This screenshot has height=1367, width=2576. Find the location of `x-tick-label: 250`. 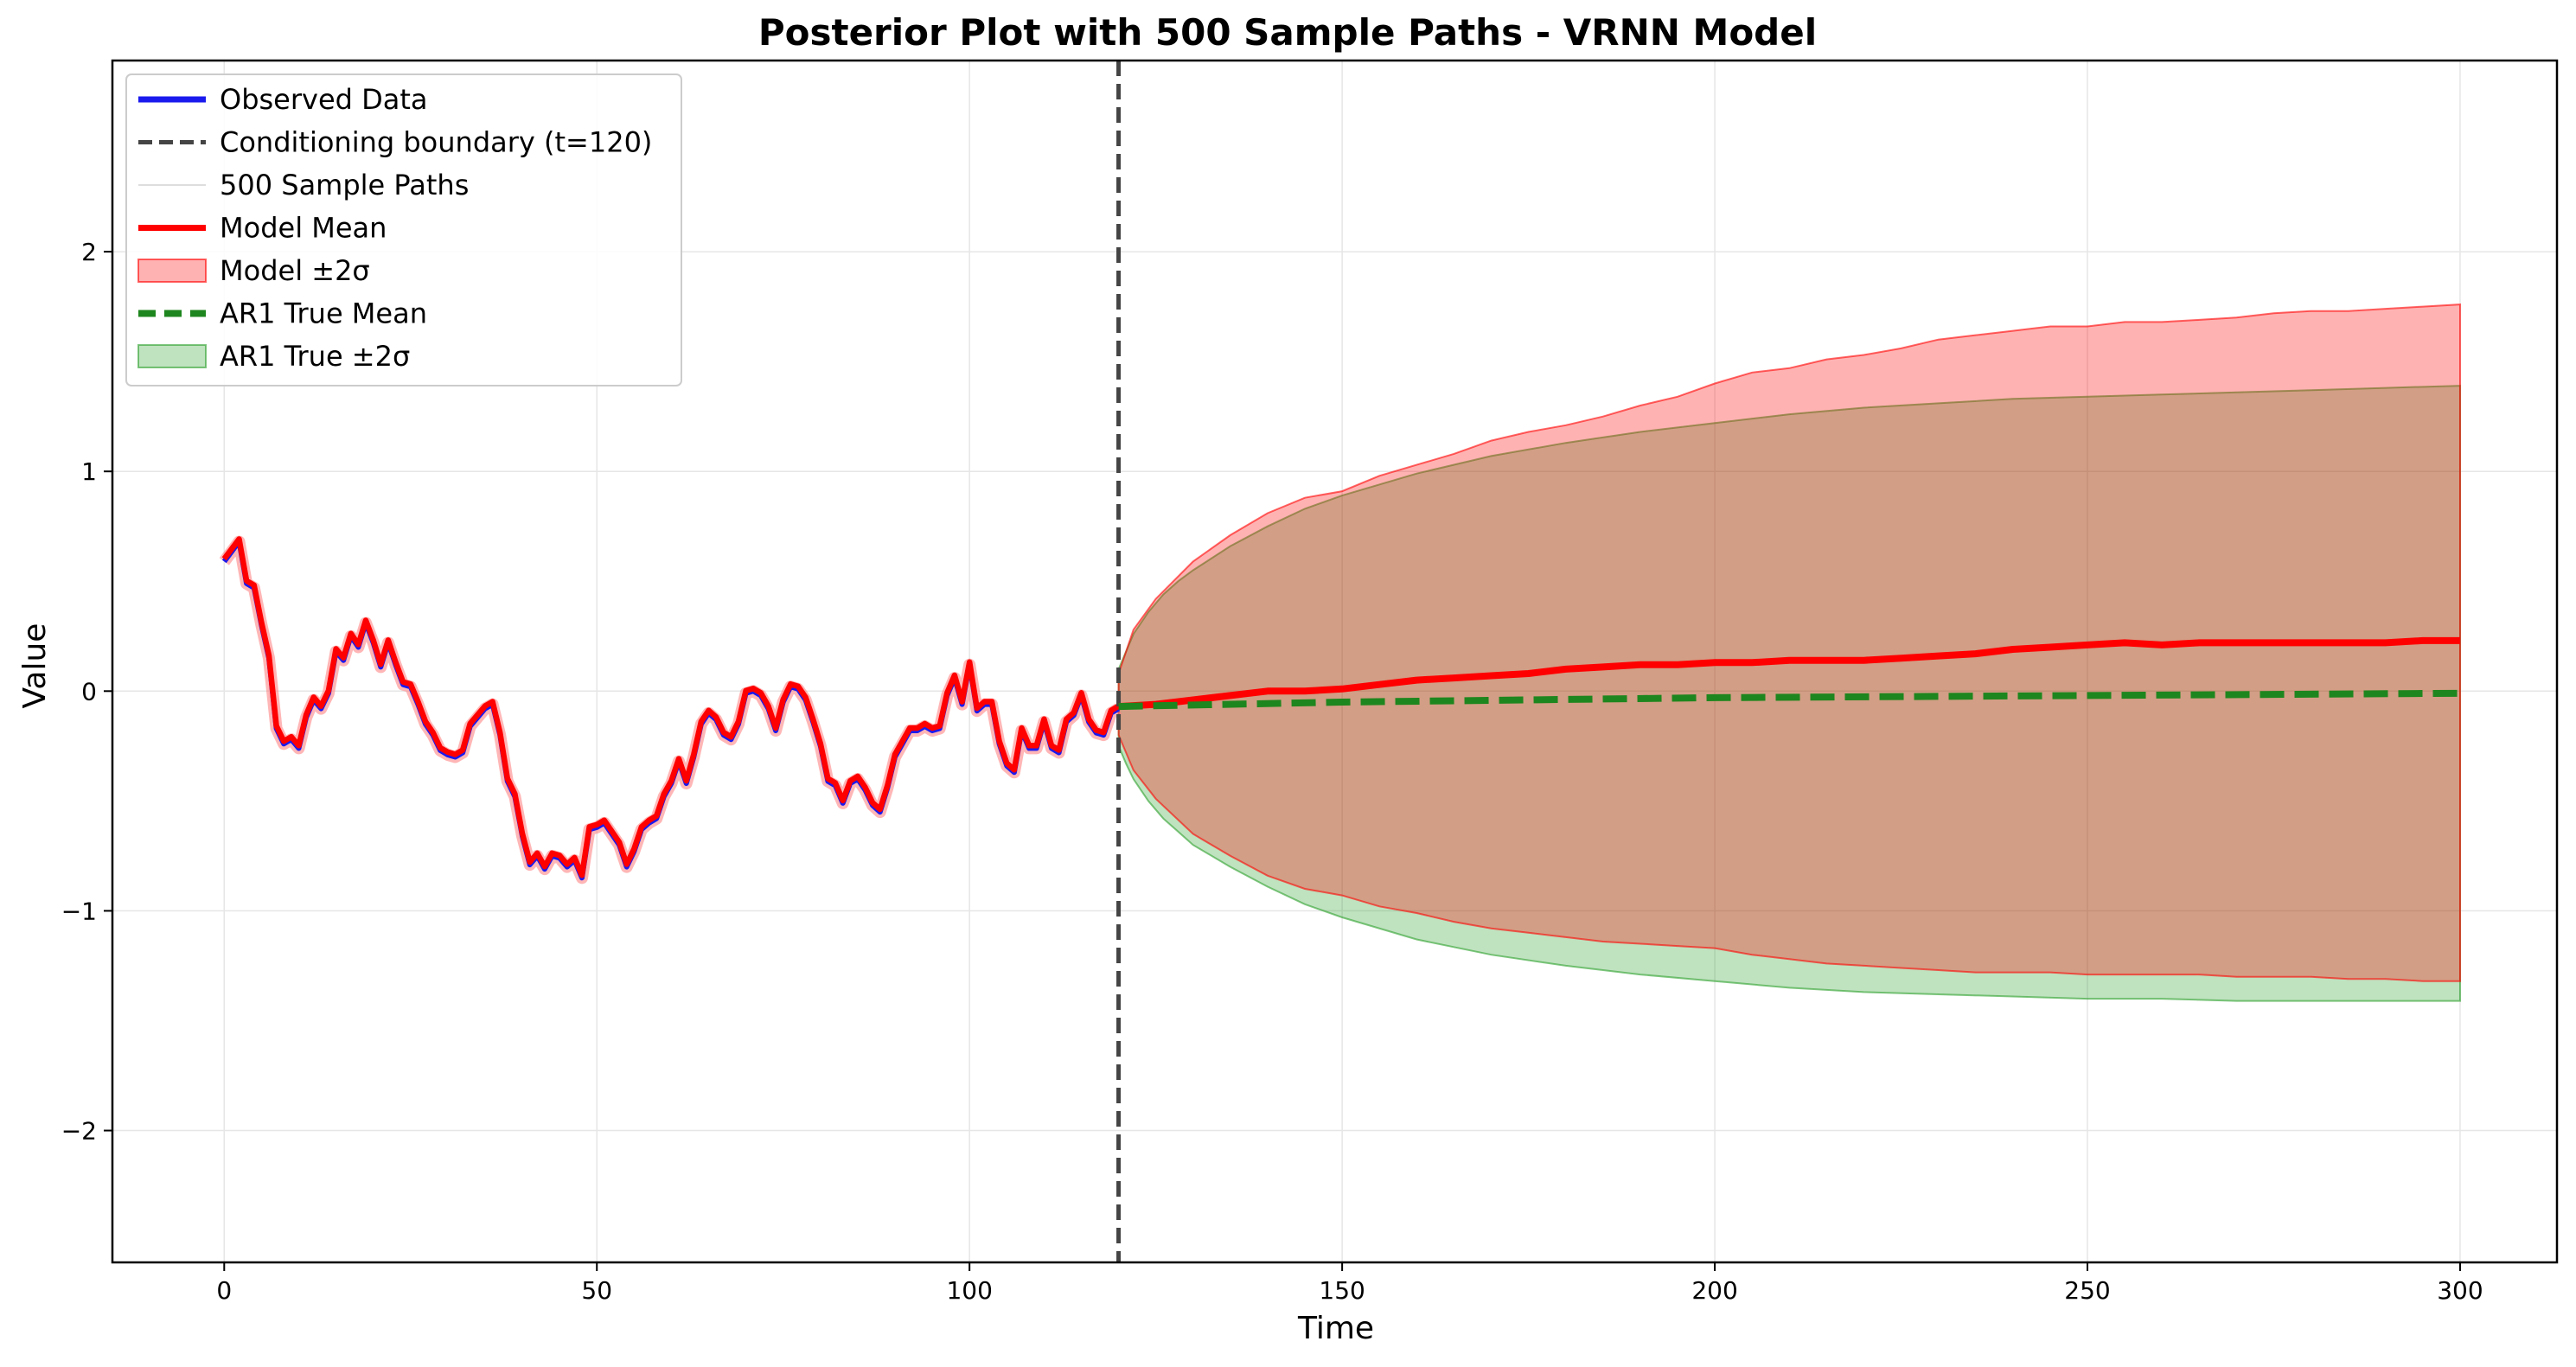

x-tick-label: 250 is located at coordinates (2087, 1290).